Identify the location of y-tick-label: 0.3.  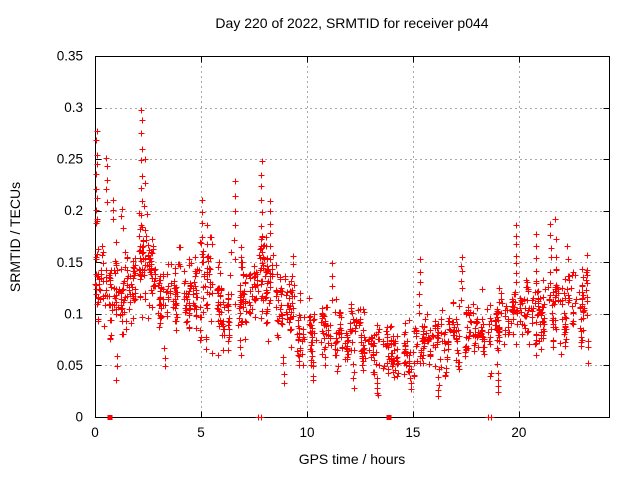
(73, 107).